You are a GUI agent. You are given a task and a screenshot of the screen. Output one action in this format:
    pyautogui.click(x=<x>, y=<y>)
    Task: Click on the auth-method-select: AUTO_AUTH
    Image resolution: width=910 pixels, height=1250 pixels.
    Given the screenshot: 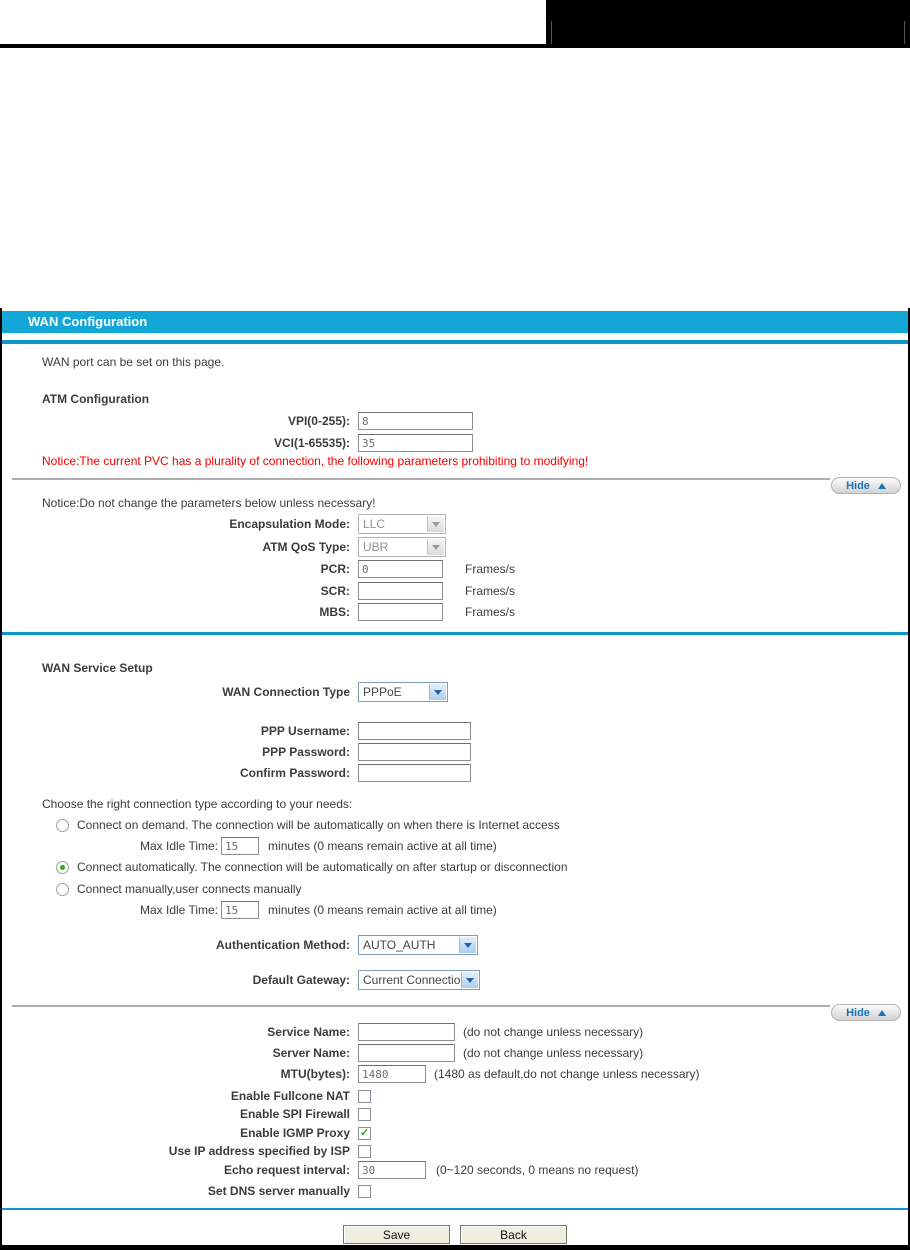 What is the action you would take?
    pyautogui.click(x=418, y=945)
    